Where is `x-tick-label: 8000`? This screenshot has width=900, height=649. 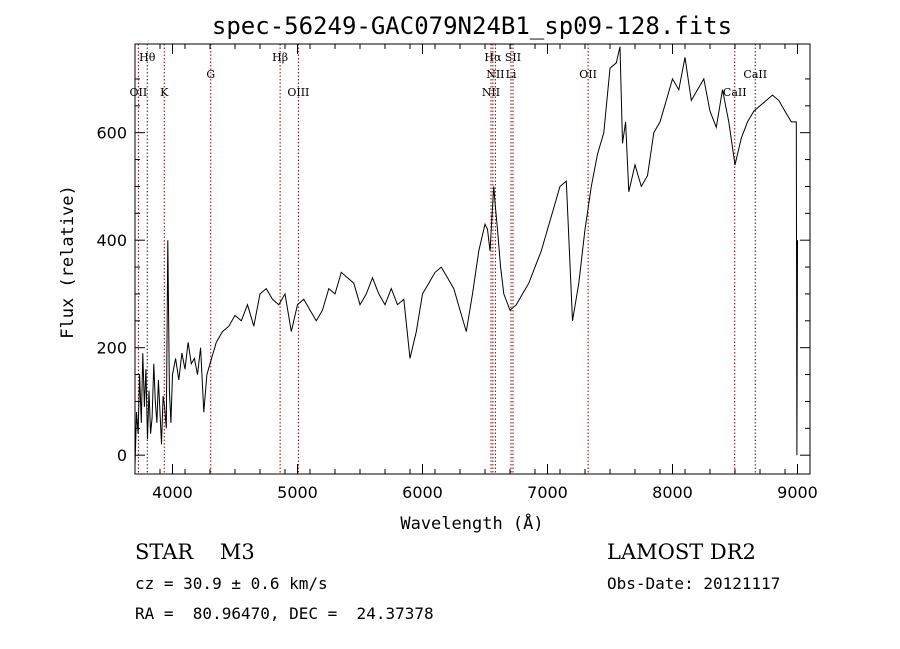
x-tick-label: 8000 is located at coordinates (672, 492).